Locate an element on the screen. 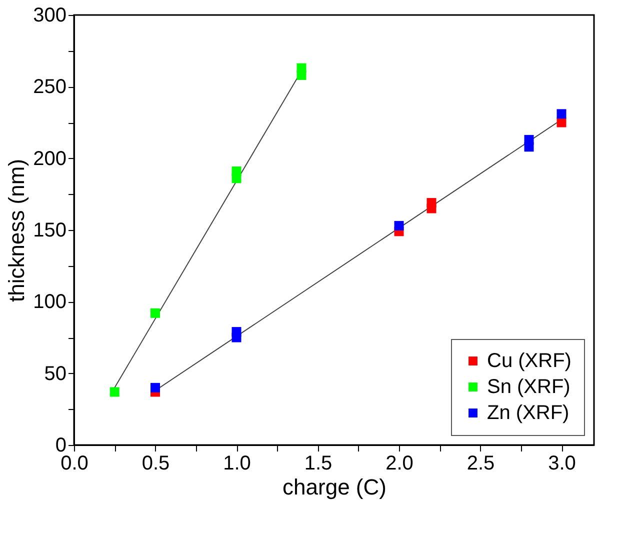 This screenshot has width=644, height=533. legend-label: Zn (XRF) is located at coordinates (528, 413).